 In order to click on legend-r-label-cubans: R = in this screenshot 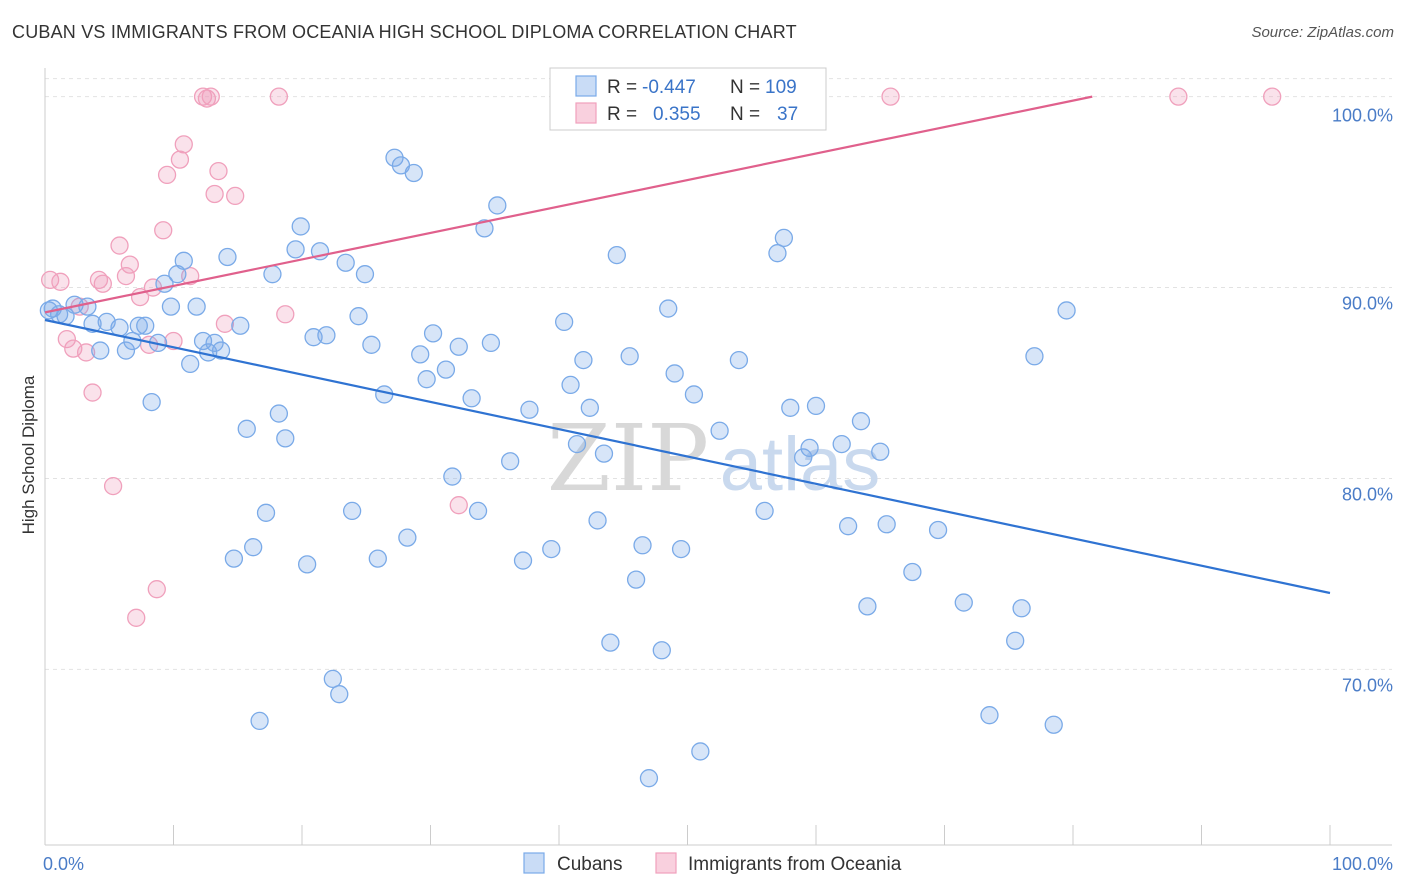, I will do `click(622, 87)`.